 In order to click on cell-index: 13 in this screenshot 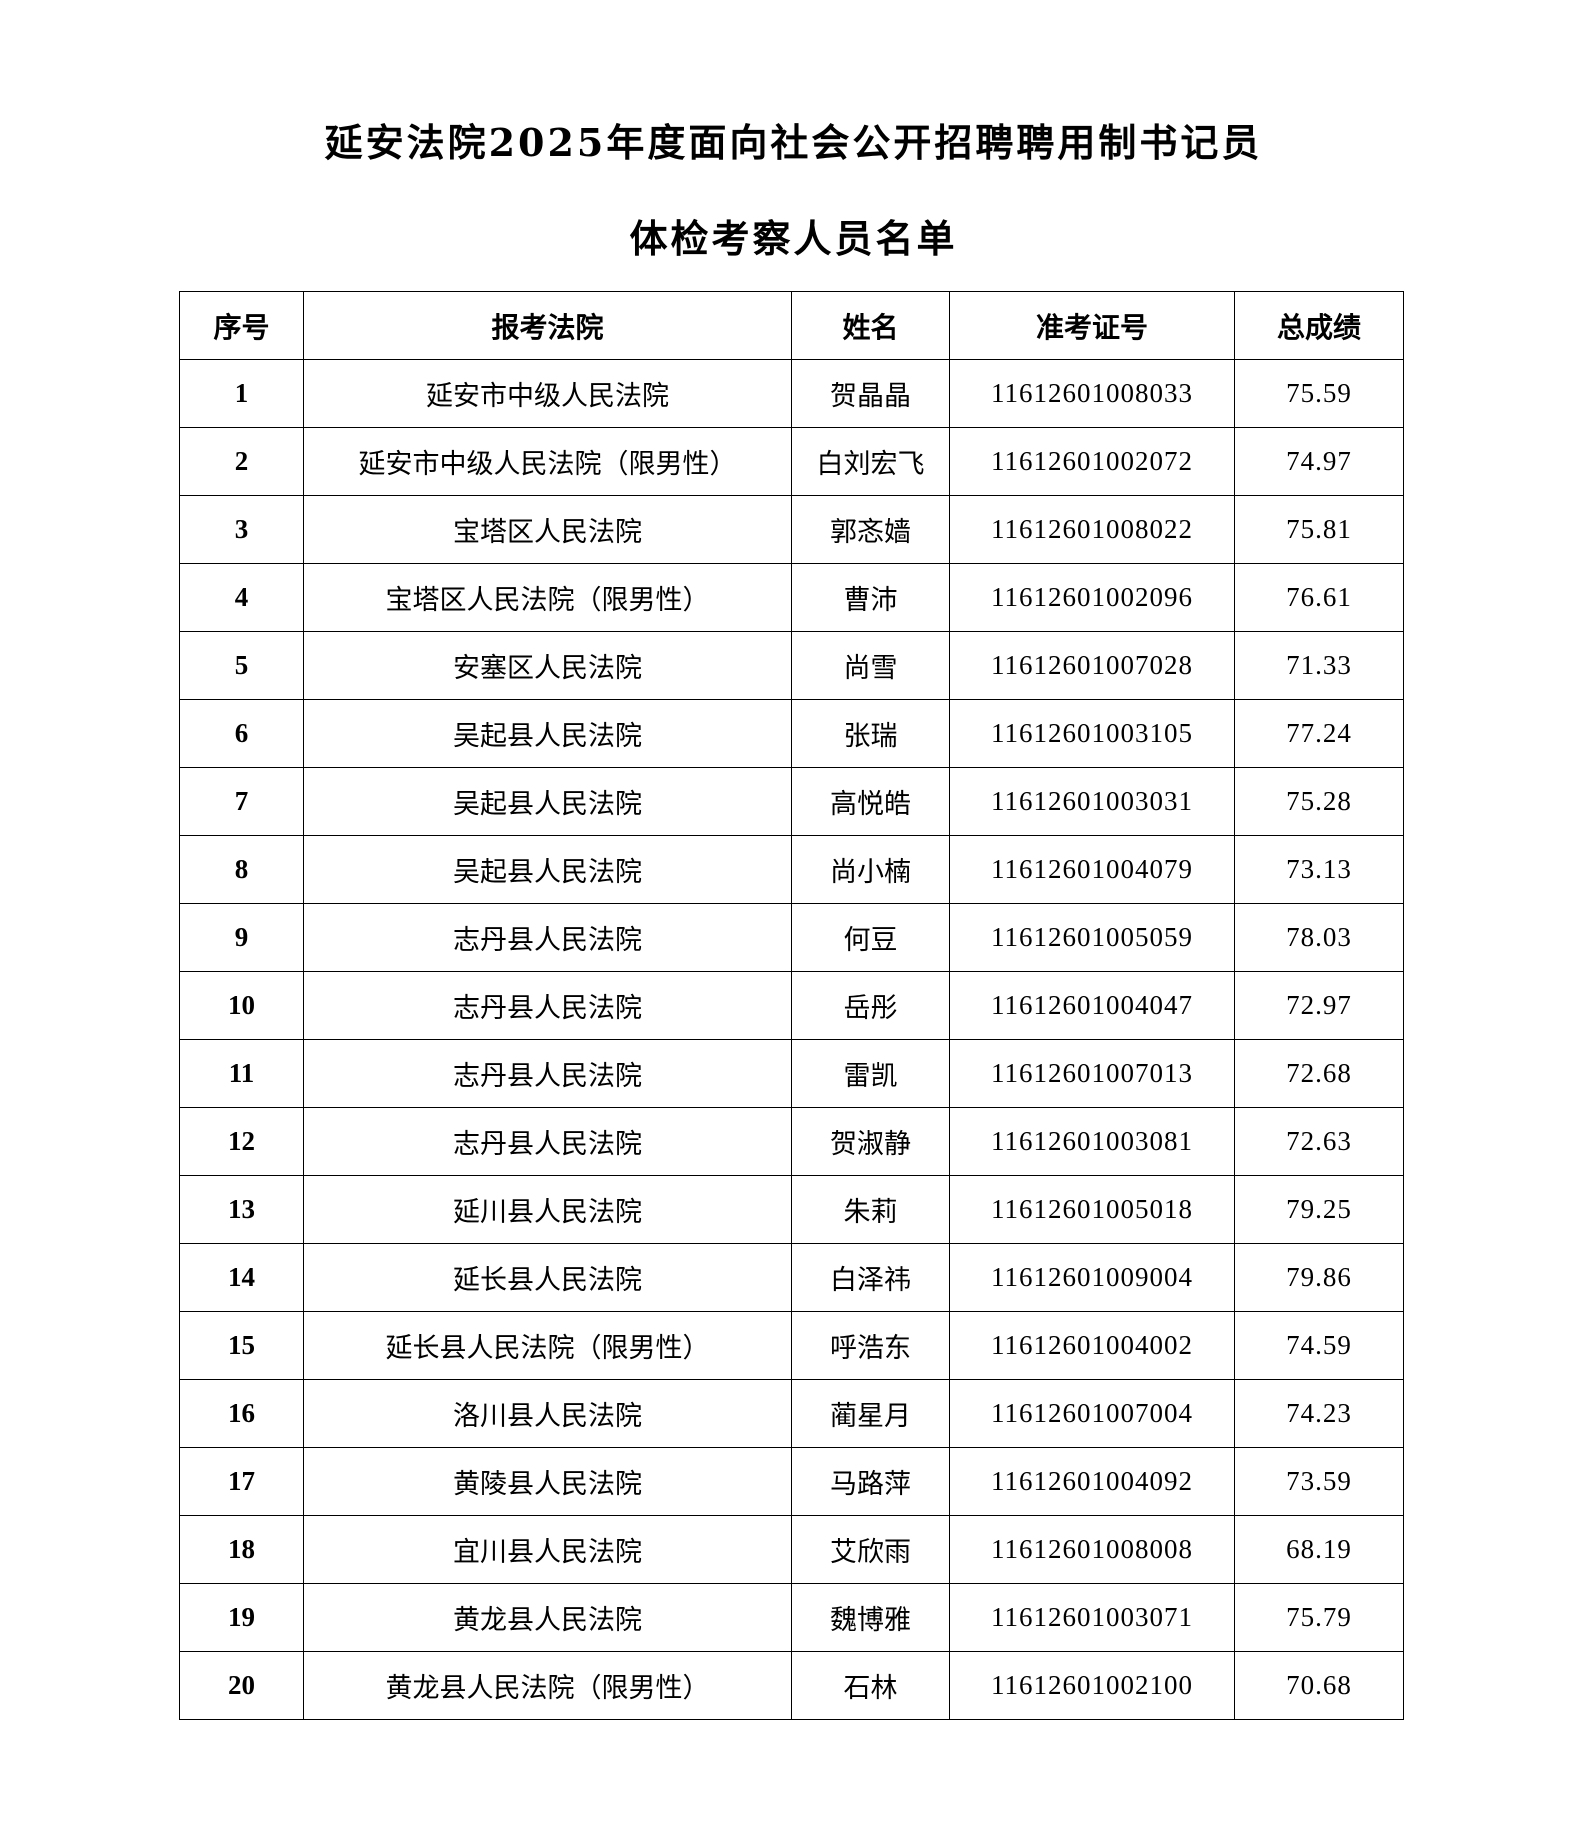, I will do `click(241, 1209)`.